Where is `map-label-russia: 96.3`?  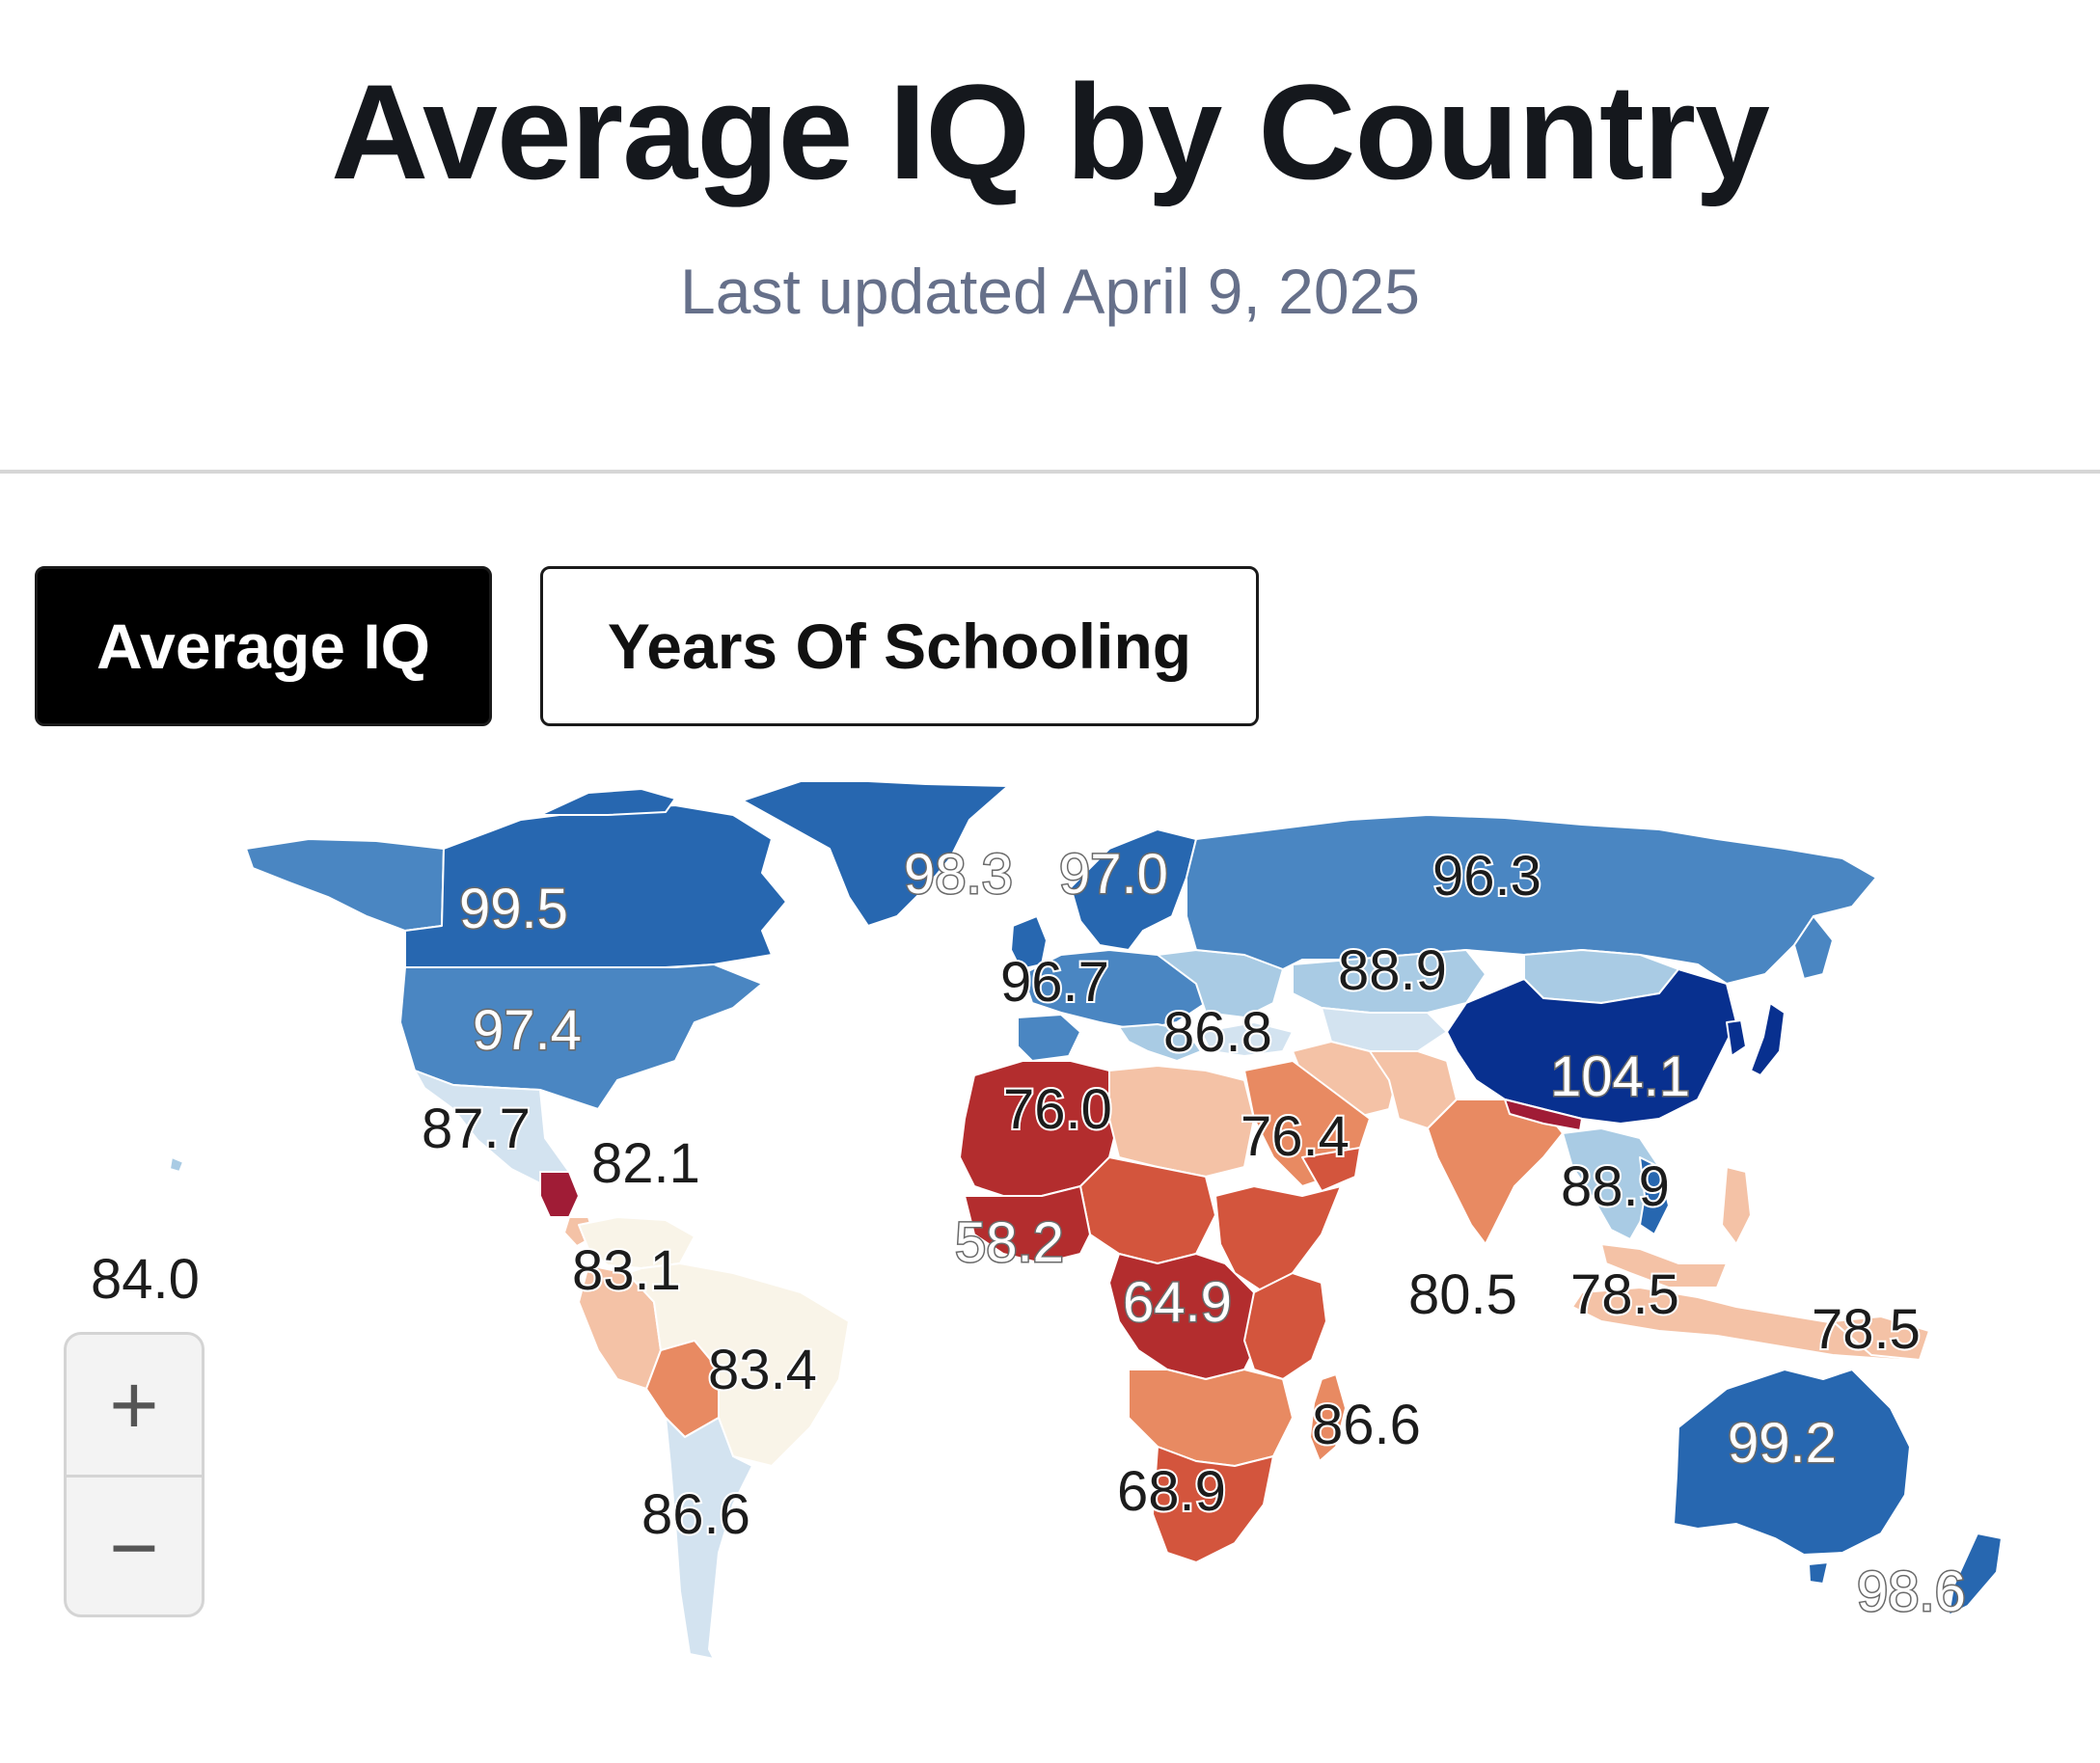
map-label-russia: 96.3 is located at coordinates (1486, 876).